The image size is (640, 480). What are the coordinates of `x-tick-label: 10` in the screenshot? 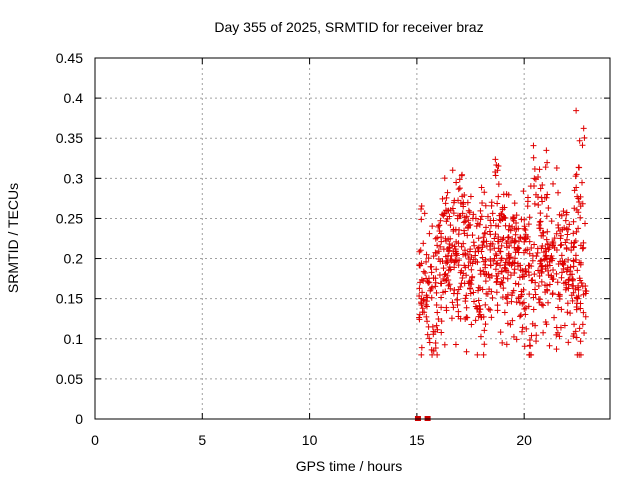 It's located at (310, 440).